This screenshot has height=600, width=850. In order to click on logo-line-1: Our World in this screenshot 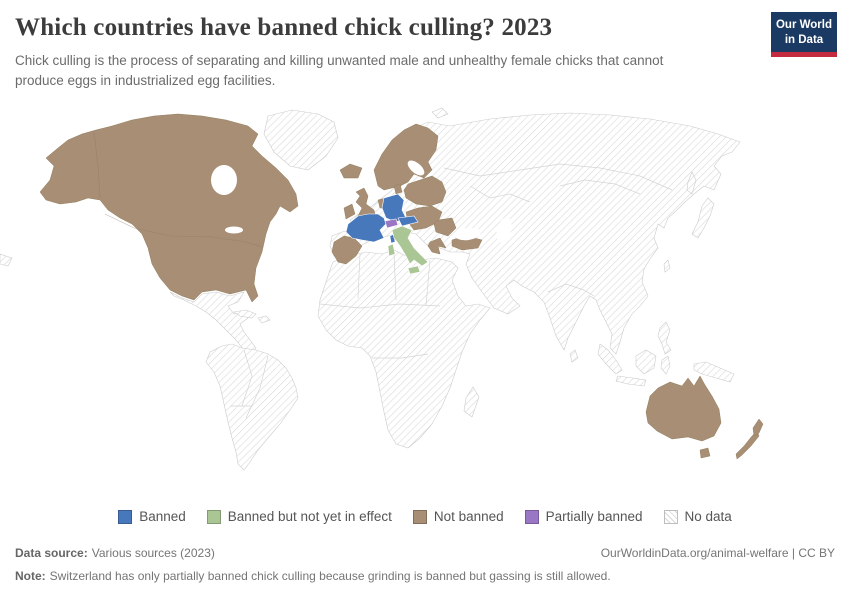, I will do `click(803, 25)`.